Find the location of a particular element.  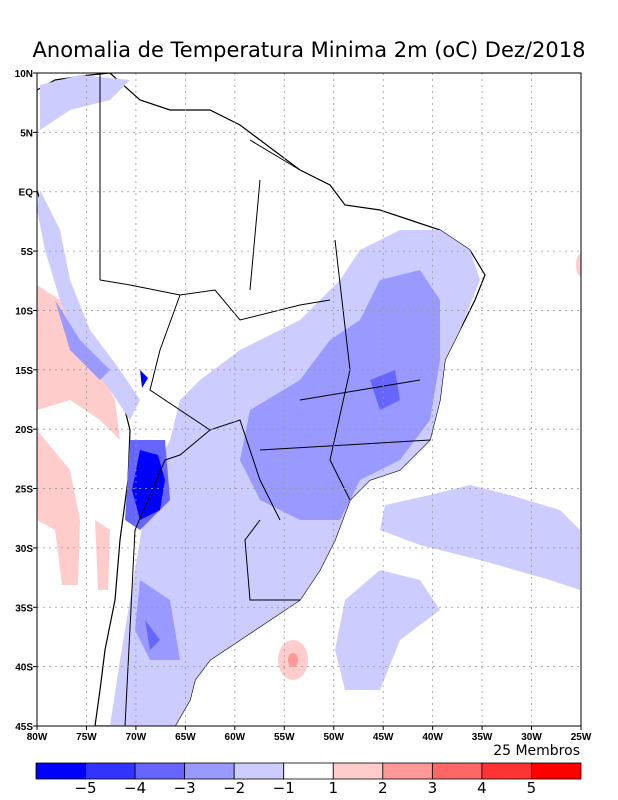

x-tick-label: 25W is located at coordinates (581, 737).